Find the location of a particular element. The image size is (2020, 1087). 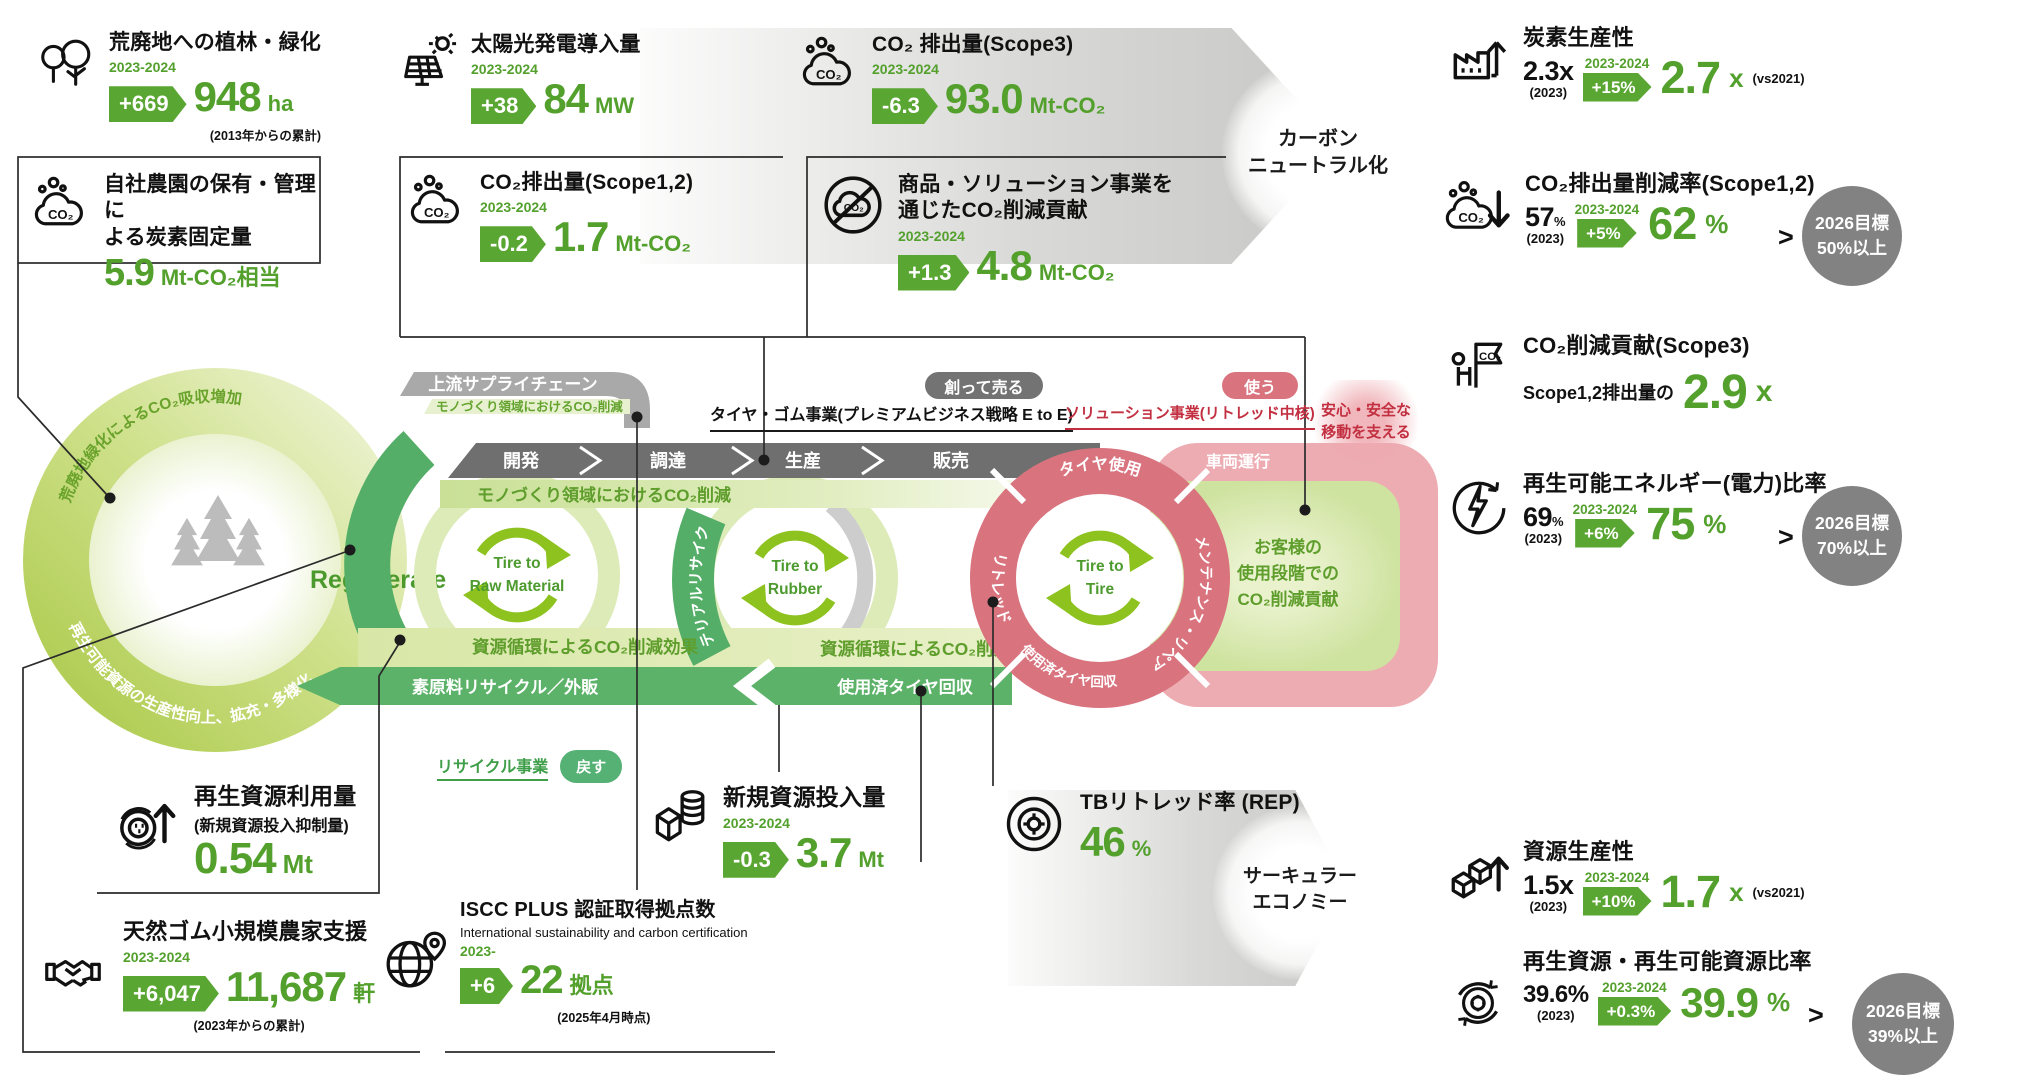

svg-text: Tire is located at coordinates (1100, 589).